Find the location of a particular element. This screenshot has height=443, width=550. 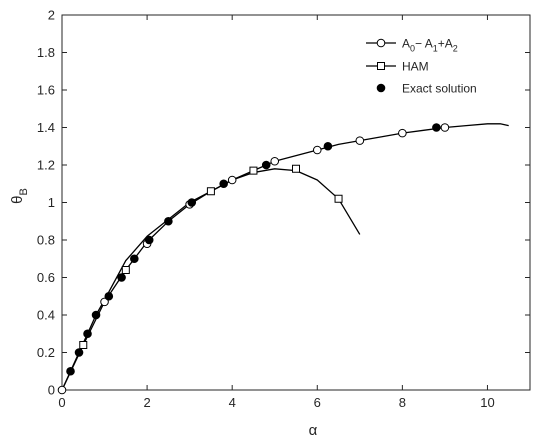

legend-item: HAM is located at coordinates (397, 67).